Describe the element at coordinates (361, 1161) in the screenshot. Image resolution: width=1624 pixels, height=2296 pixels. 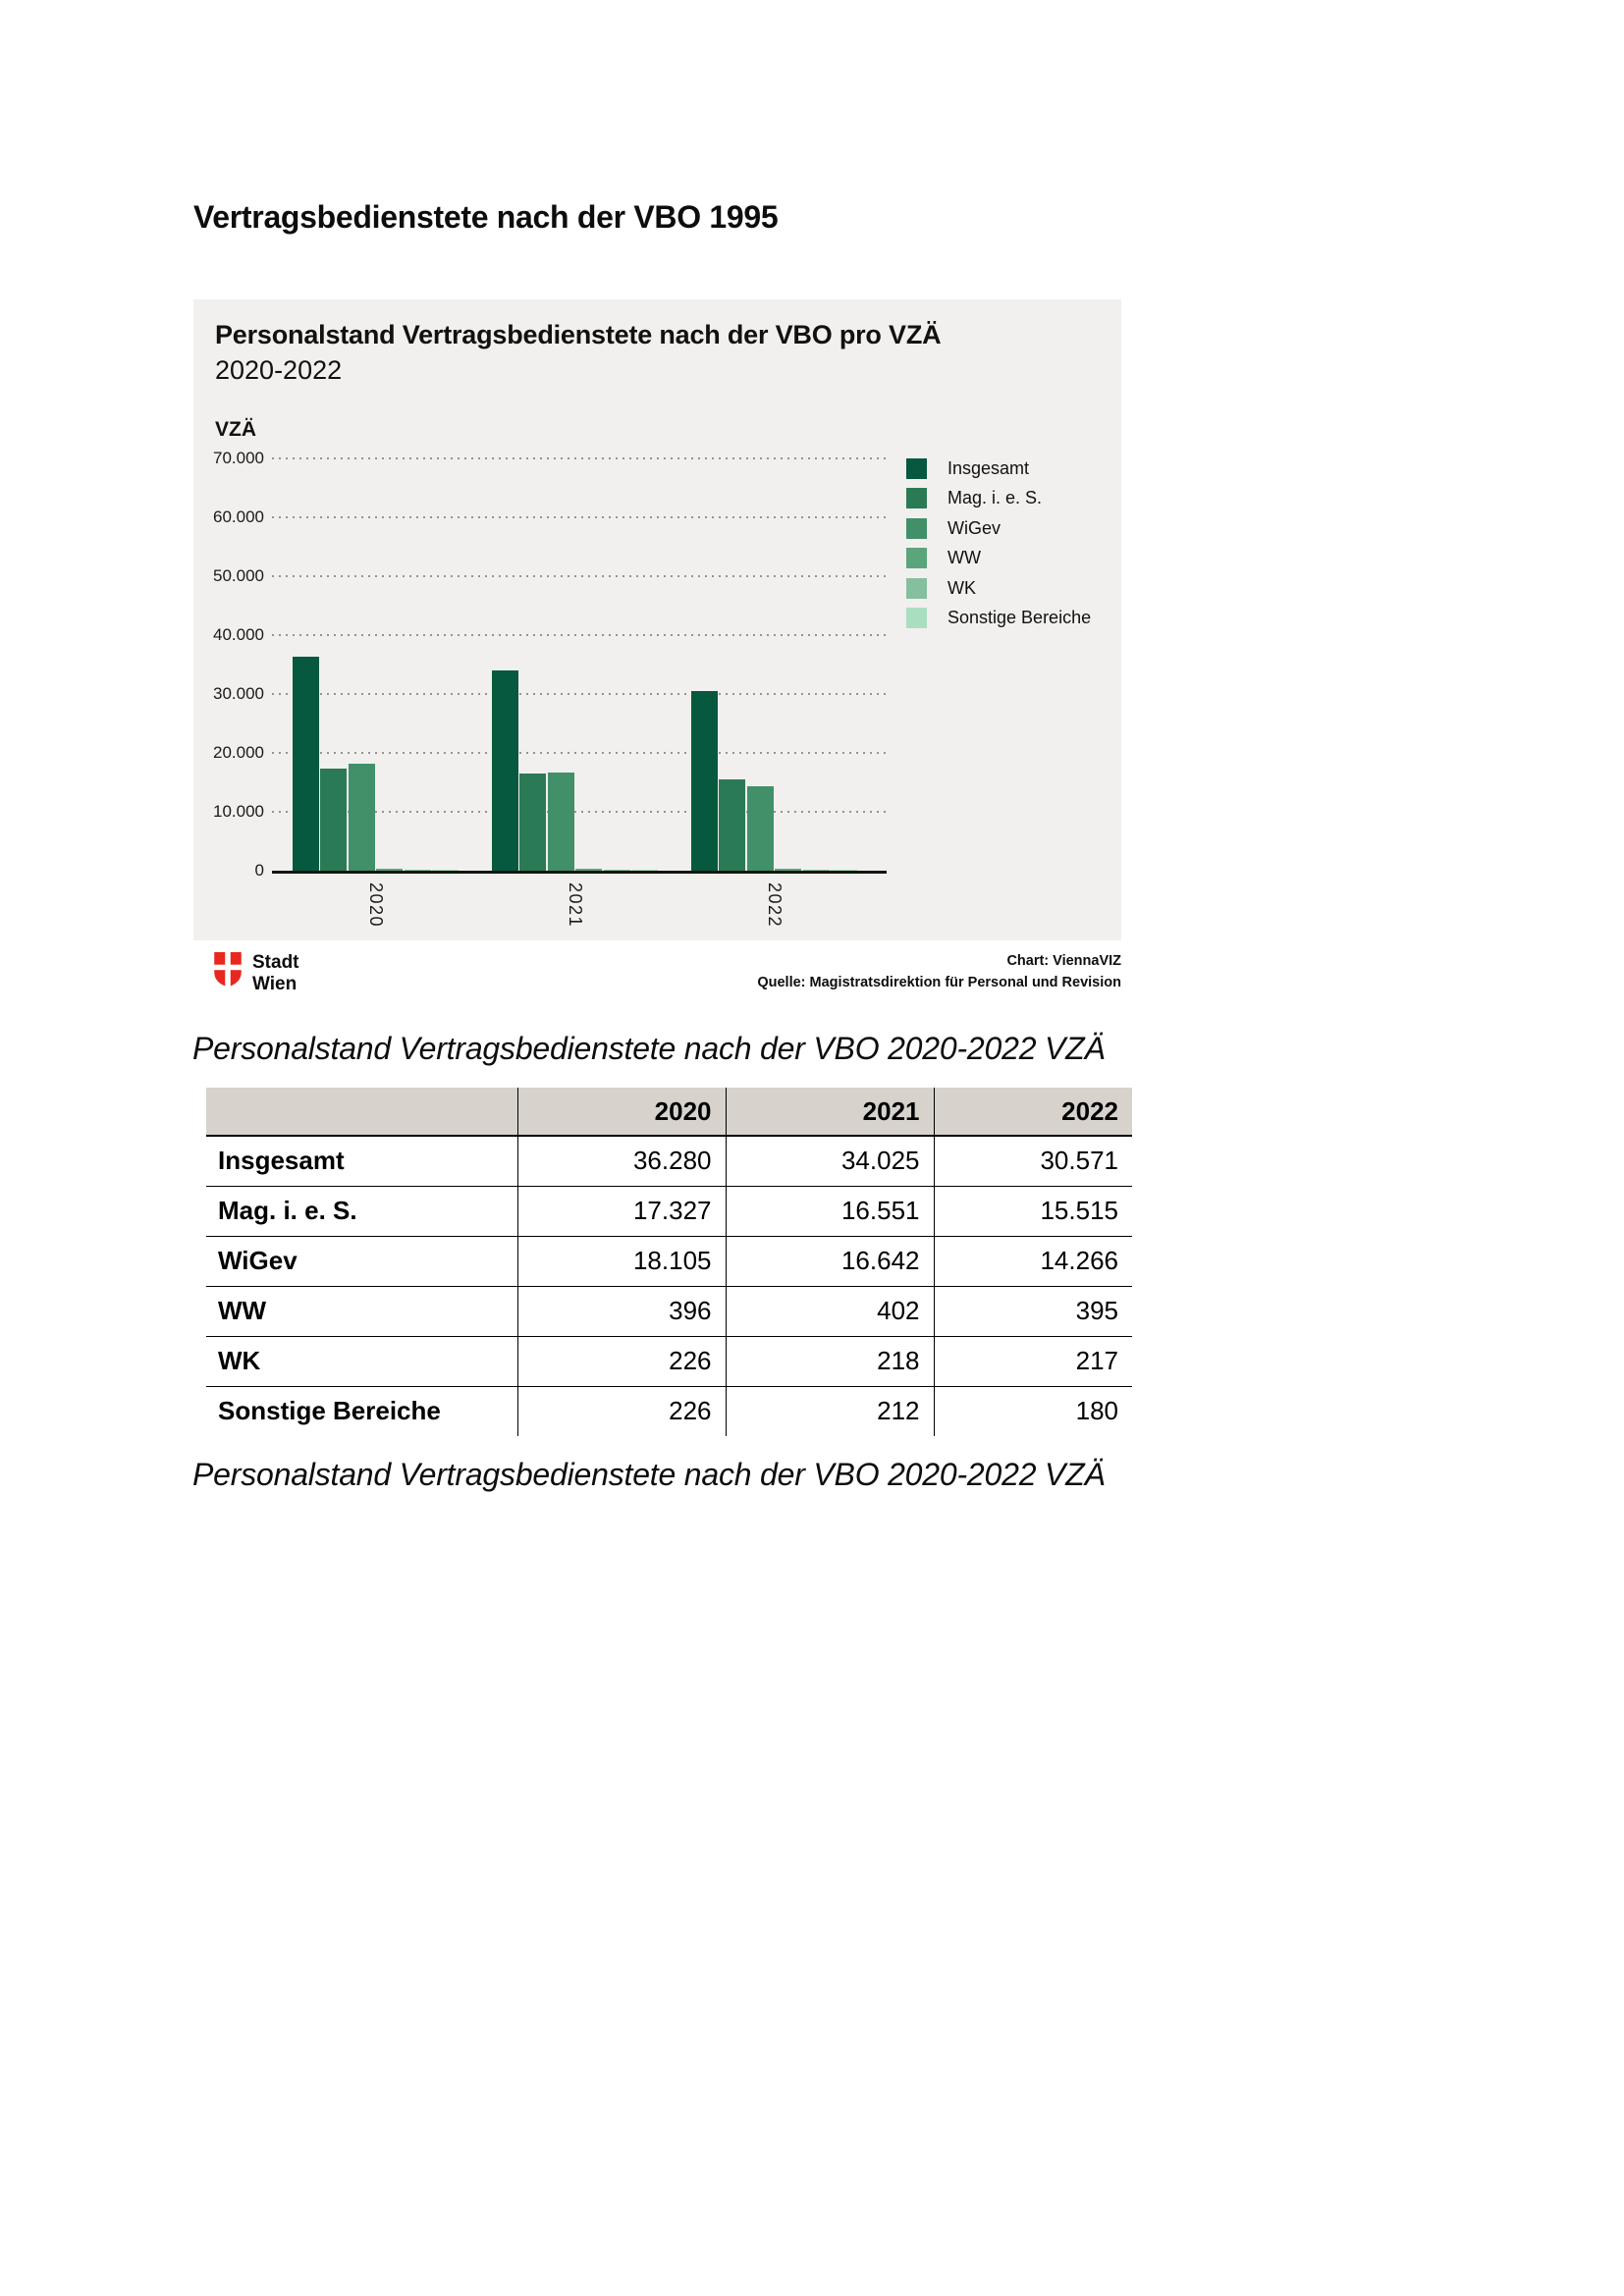
I see `row-label: Insgesamt` at that location.